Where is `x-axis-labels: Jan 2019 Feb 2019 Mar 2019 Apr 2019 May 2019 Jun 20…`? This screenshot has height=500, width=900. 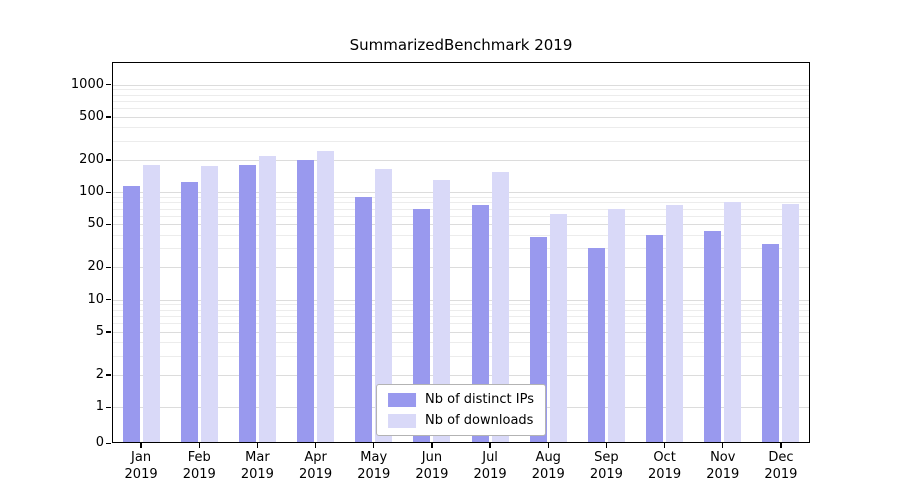 x-axis-labels: Jan 2019 Feb 2019 Mar 2019 Apr 2019 May 2019 Jun 20… is located at coordinates (461, 469).